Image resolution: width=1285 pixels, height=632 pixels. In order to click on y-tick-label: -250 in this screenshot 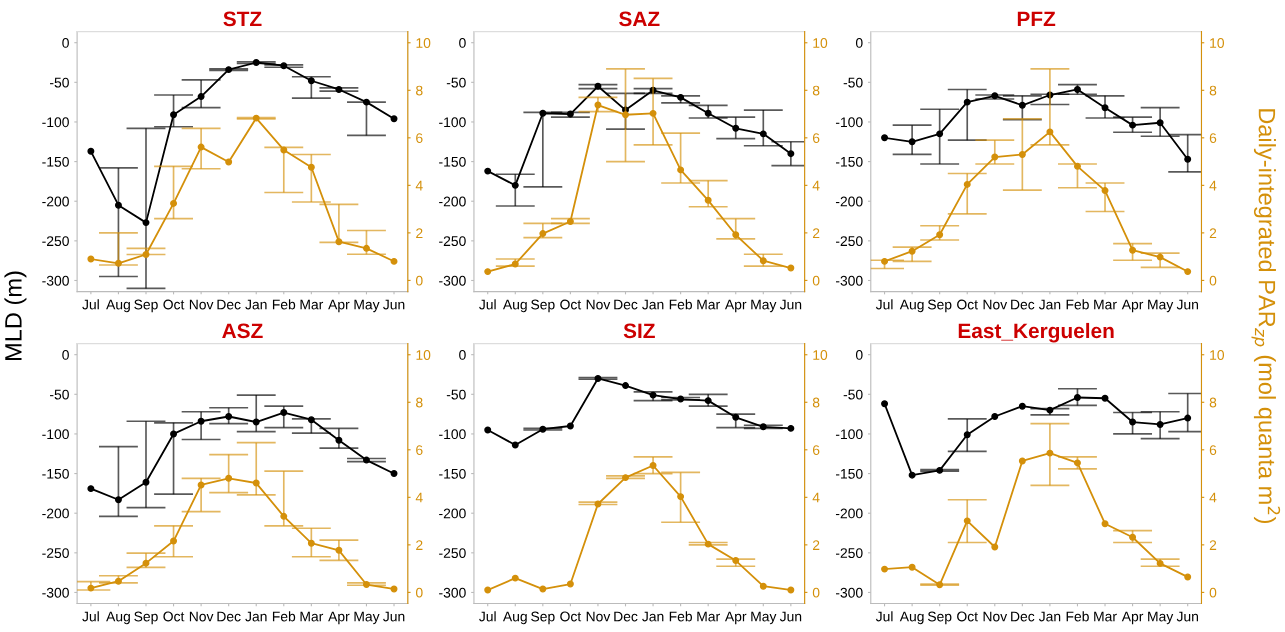, I will do `click(849, 241)`.